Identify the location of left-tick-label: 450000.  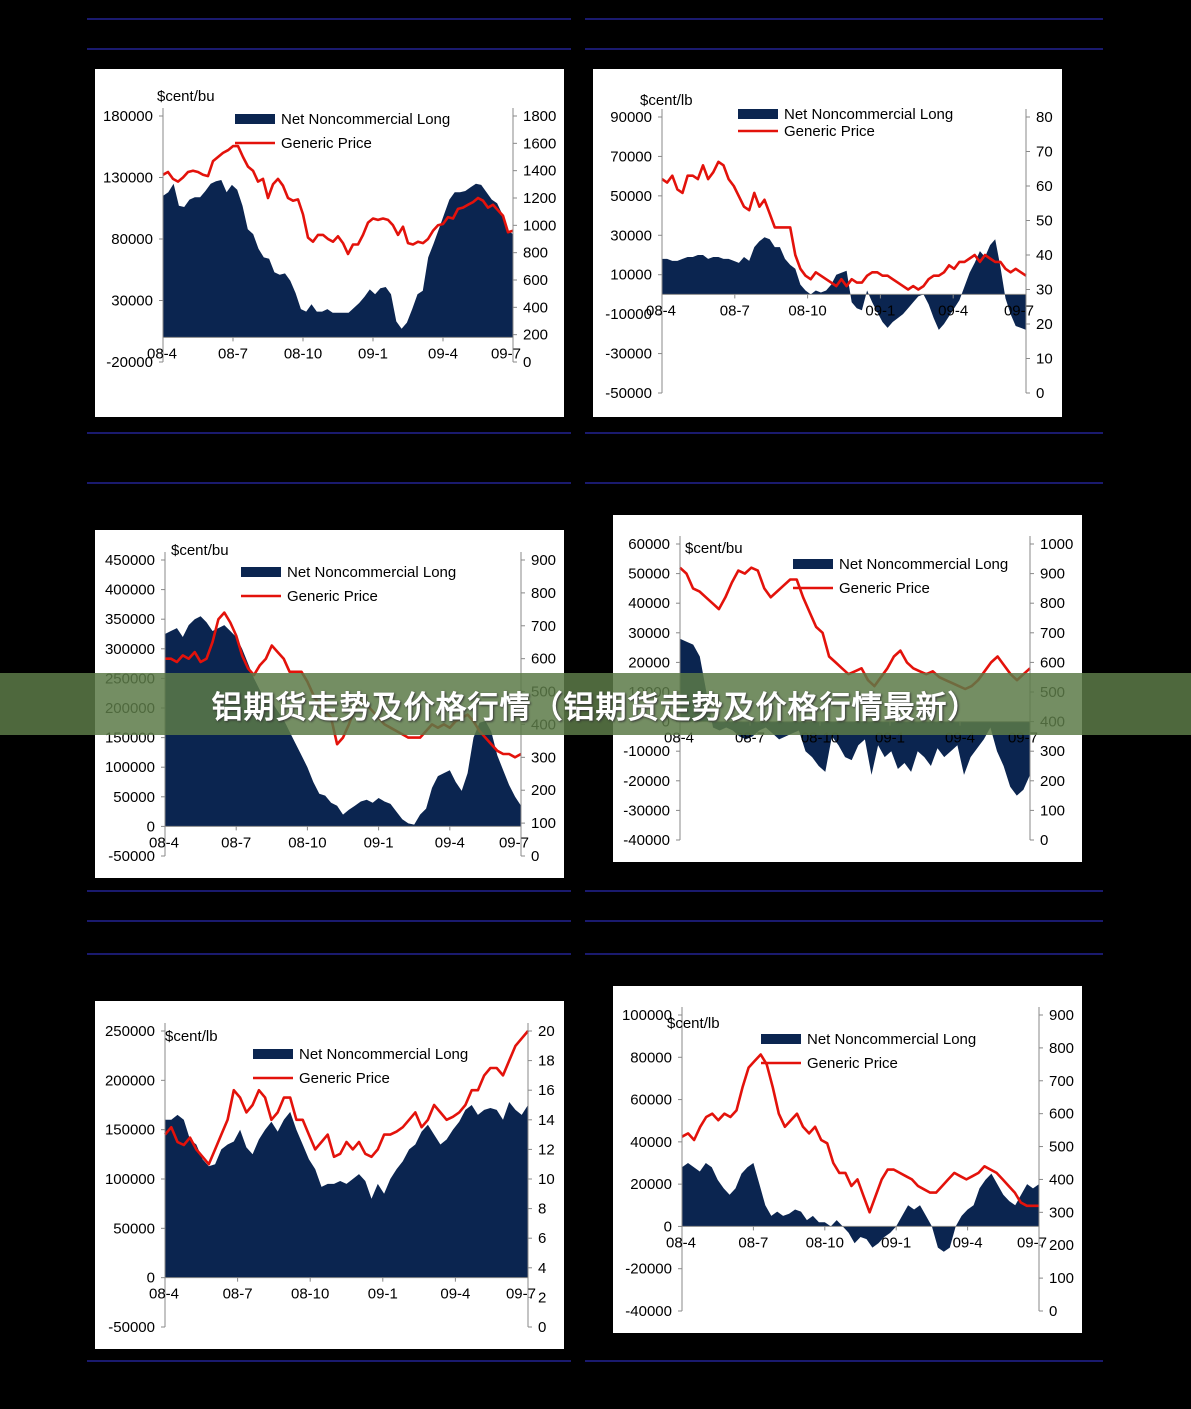
(130, 560).